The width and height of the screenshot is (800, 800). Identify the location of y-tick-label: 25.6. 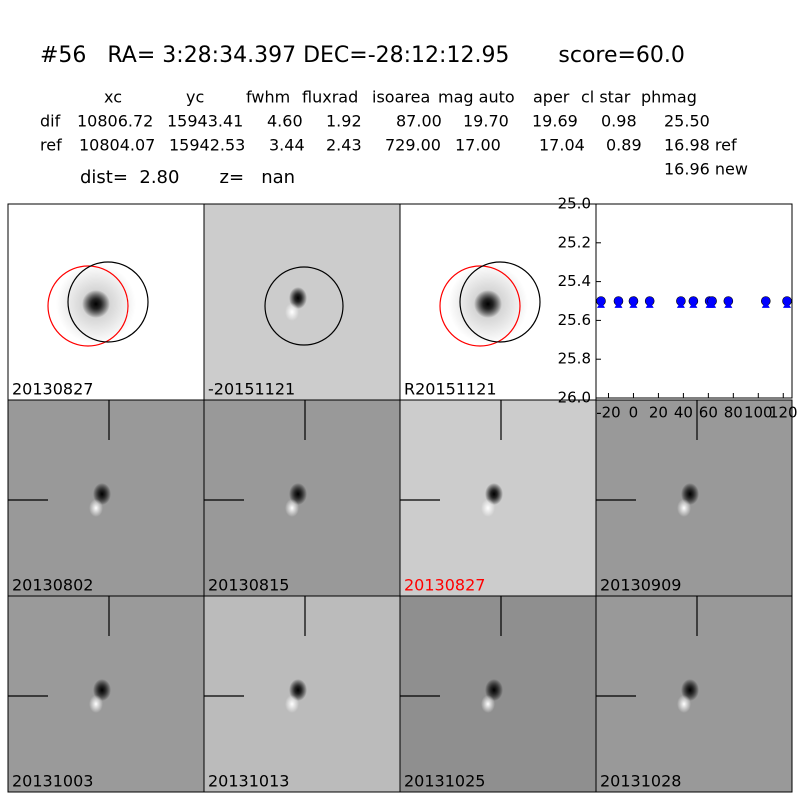
(574, 320).